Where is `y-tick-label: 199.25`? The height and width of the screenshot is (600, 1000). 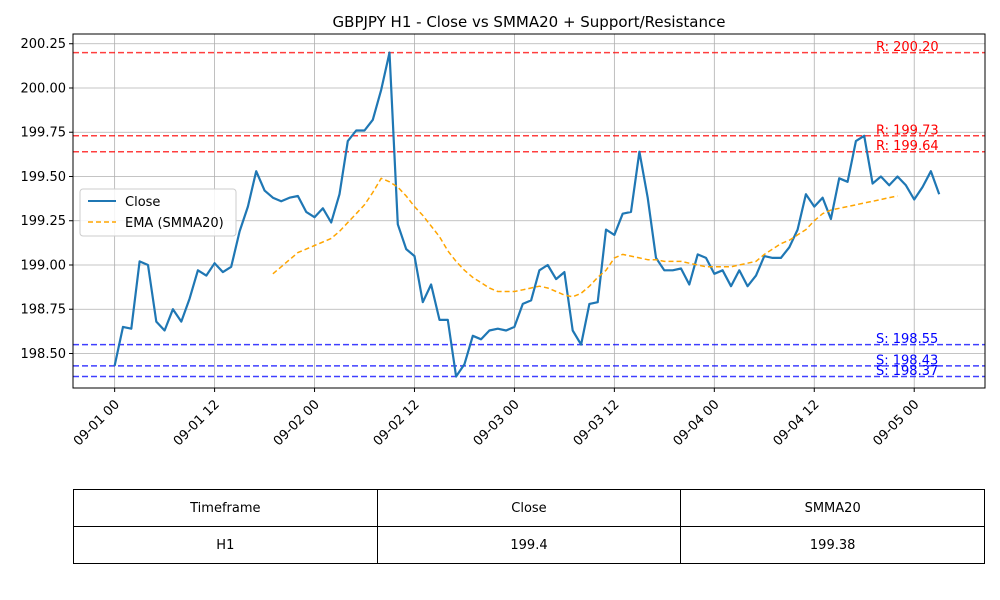 y-tick-label: 199.25 is located at coordinates (44, 221).